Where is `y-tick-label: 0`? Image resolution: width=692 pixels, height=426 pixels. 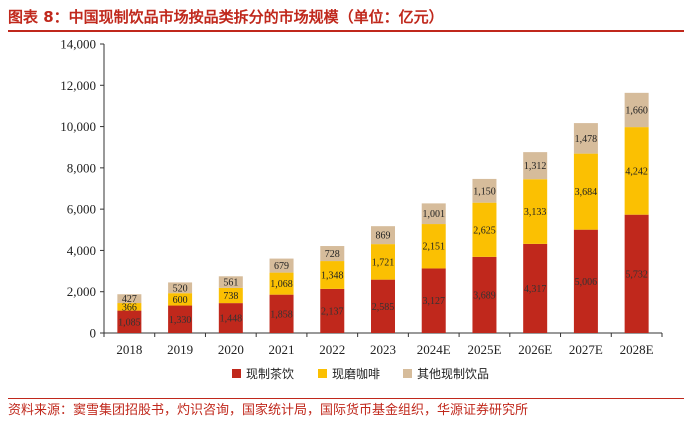 y-tick-label: 0 is located at coordinates (93, 333).